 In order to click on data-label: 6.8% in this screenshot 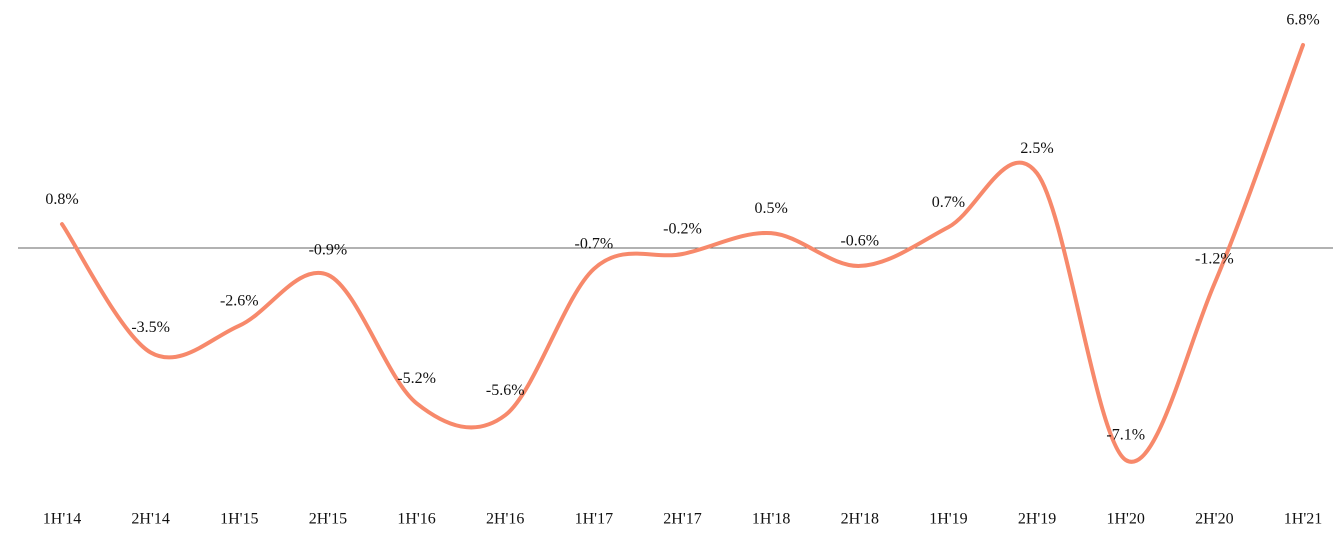, I will do `click(1302, 20)`.